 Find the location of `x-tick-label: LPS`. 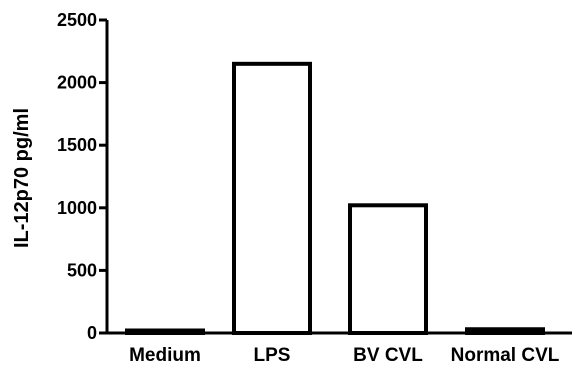

x-tick-label: LPS is located at coordinates (272, 355).